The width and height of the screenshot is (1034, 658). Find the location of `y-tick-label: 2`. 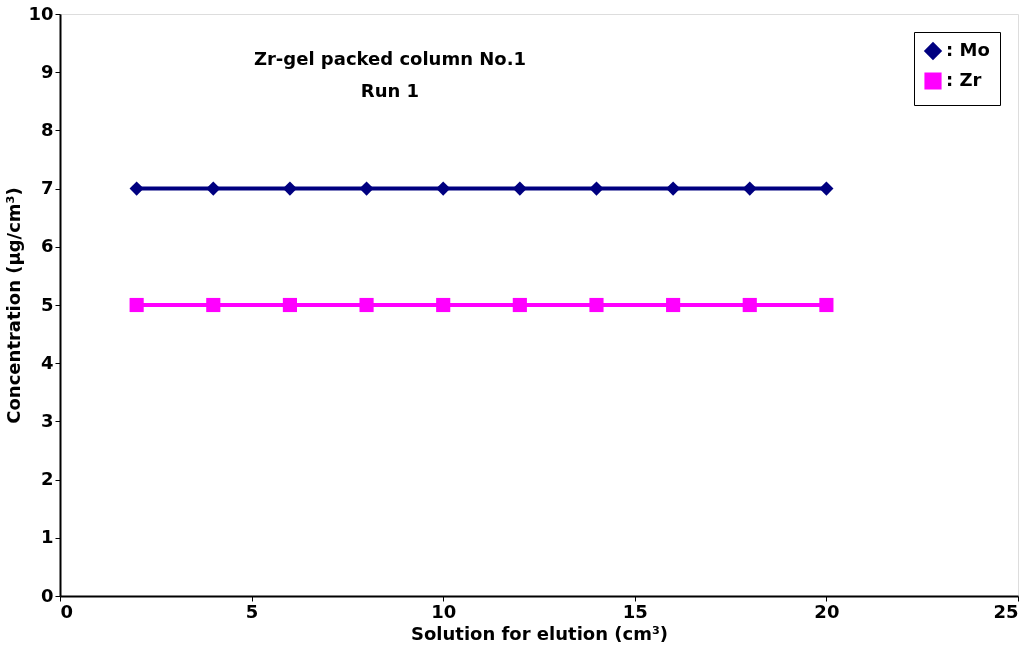

y-tick-label: 2 is located at coordinates (47, 479).